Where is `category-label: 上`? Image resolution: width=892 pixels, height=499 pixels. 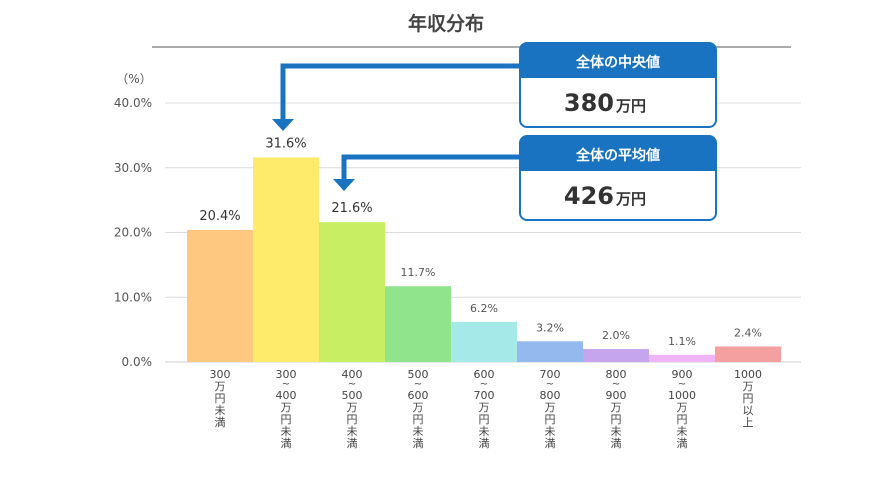 category-label: 上 is located at coordinates (748, 422).